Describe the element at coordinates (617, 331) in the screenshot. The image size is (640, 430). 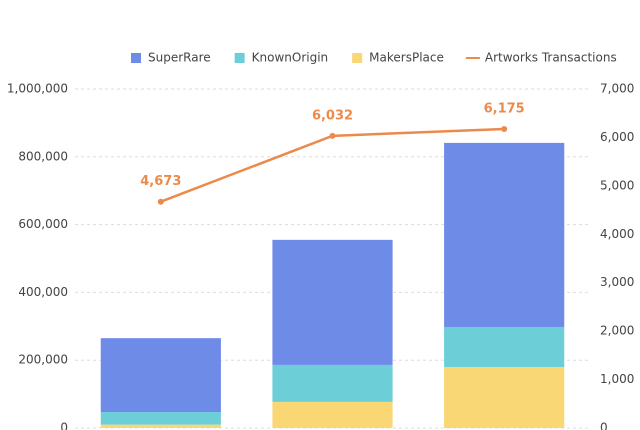
I see `y2-tick-label: 2,000` at that location.